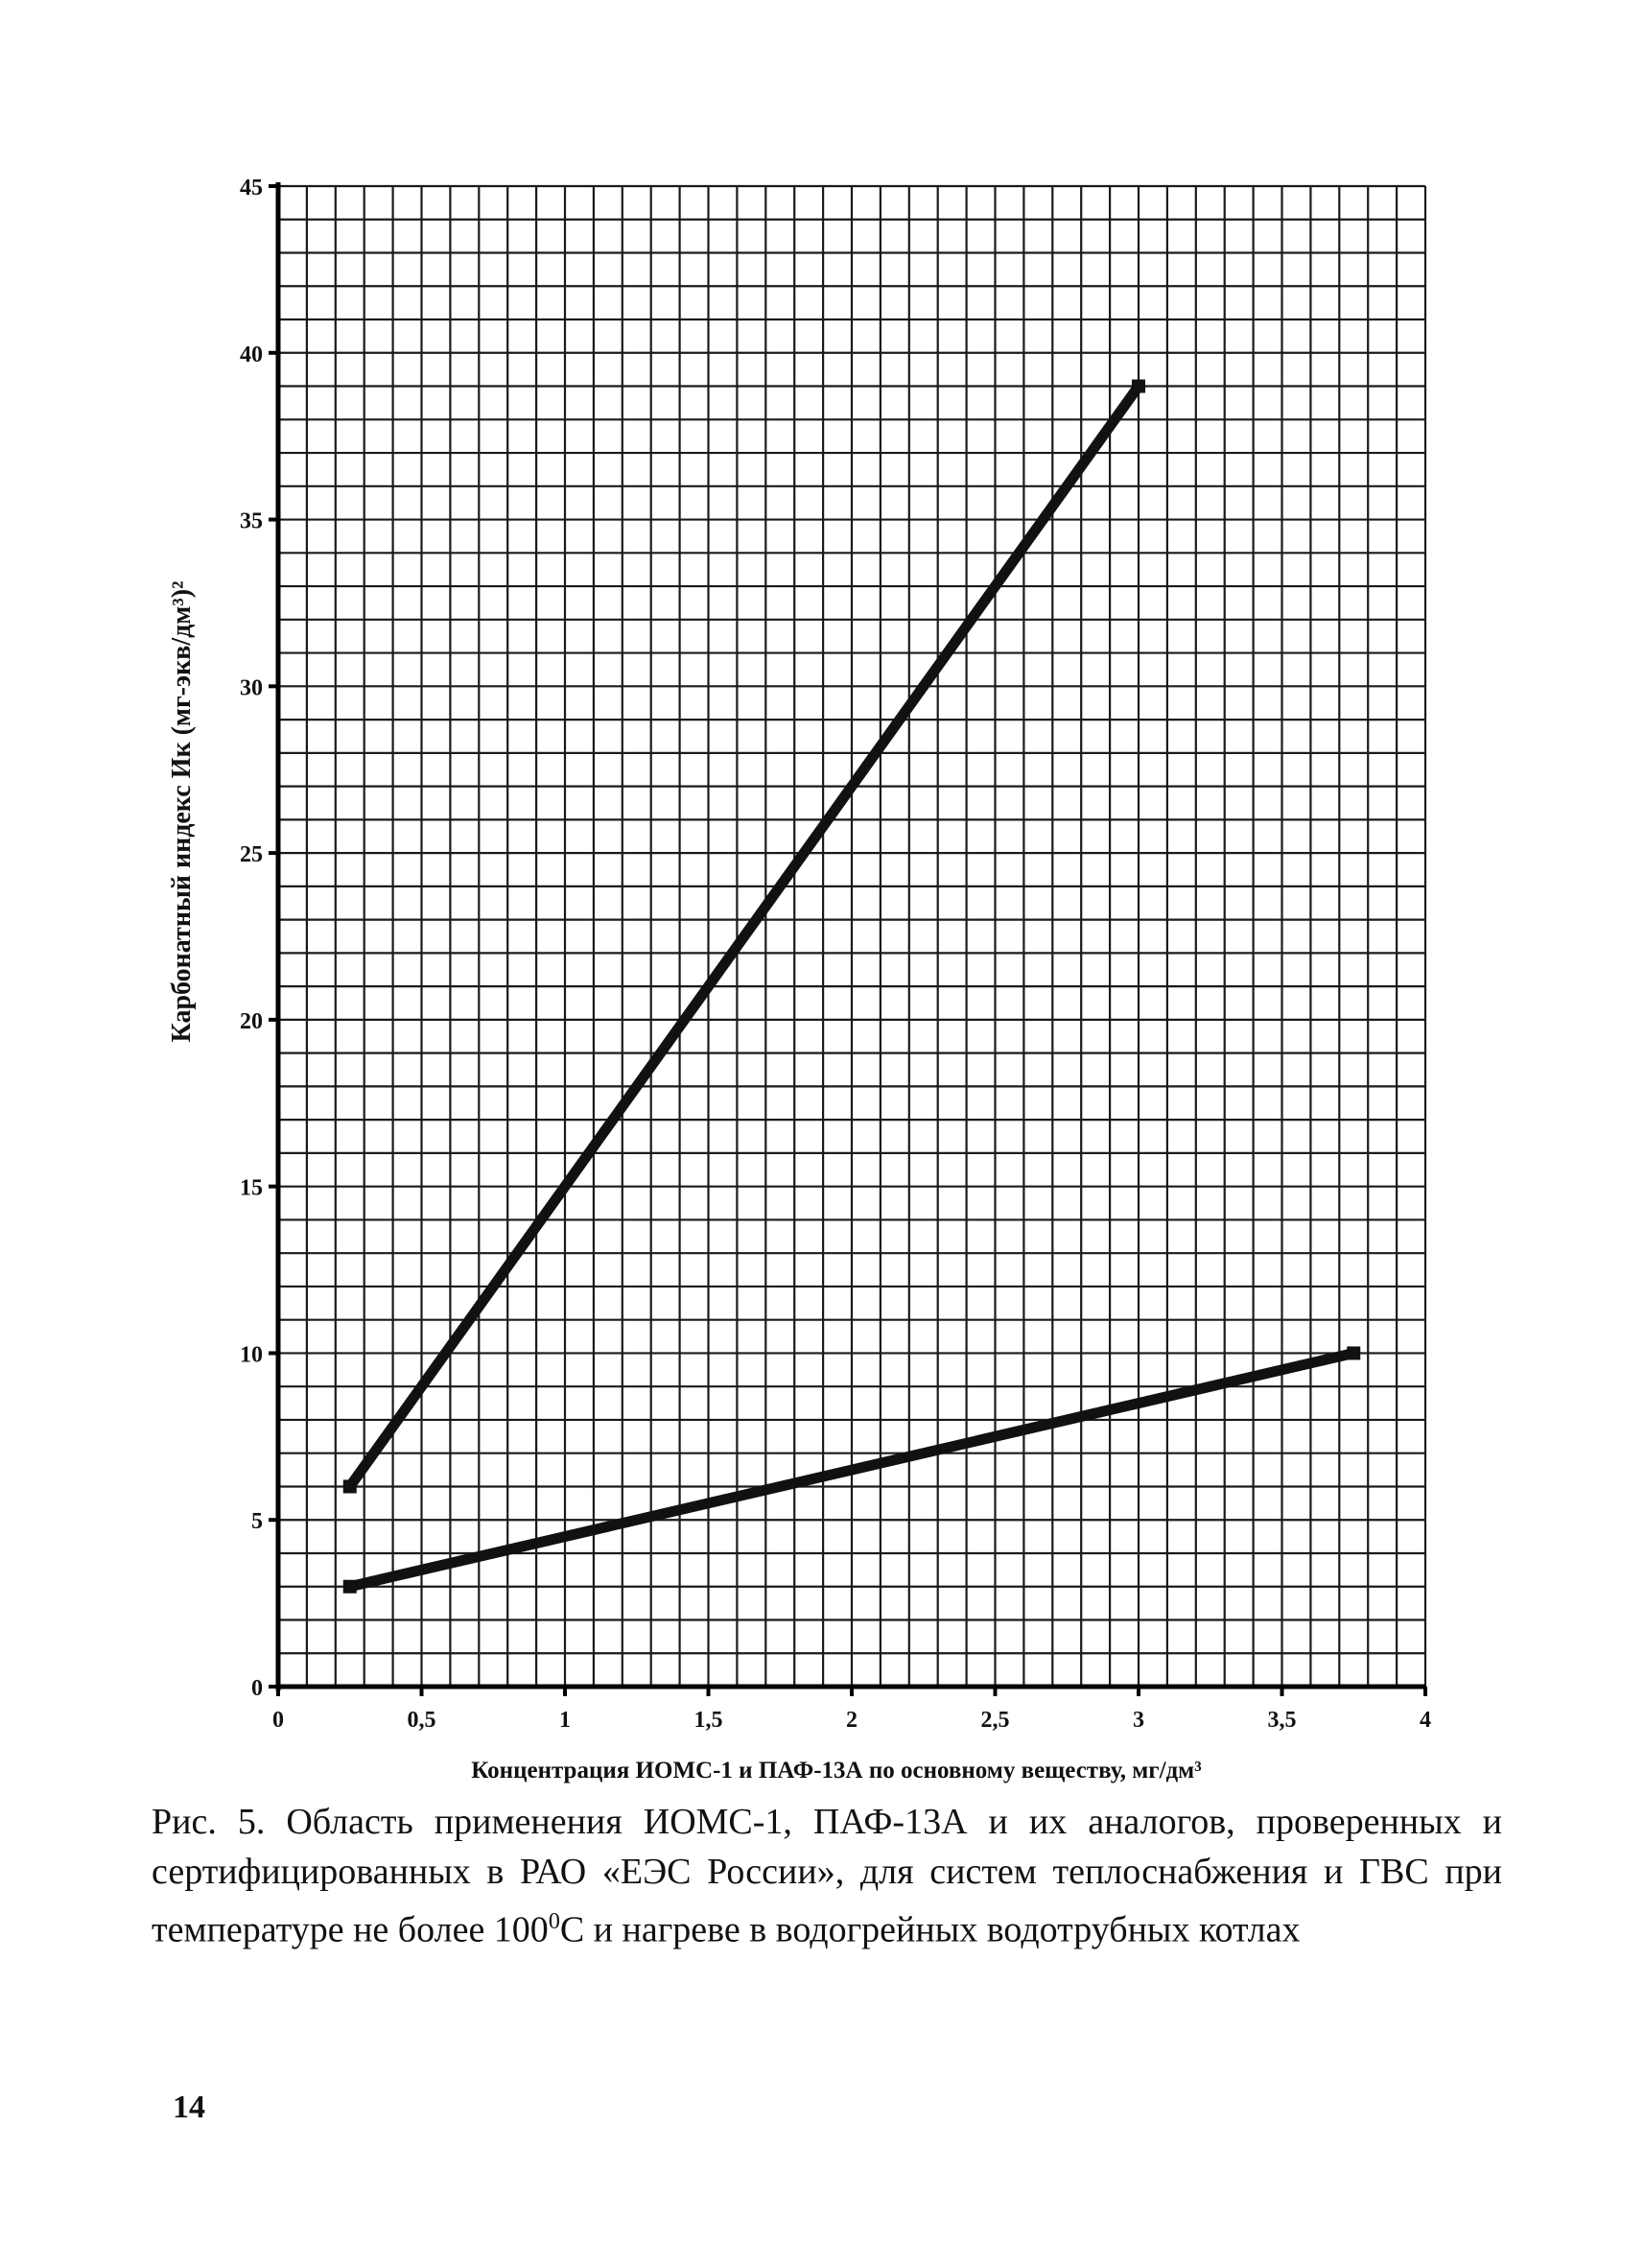 The image size is (1645, 2268). I want to click on y-tick-labels: 0 5 10 15 20 25 30 35 40 45, so click(259, 938).